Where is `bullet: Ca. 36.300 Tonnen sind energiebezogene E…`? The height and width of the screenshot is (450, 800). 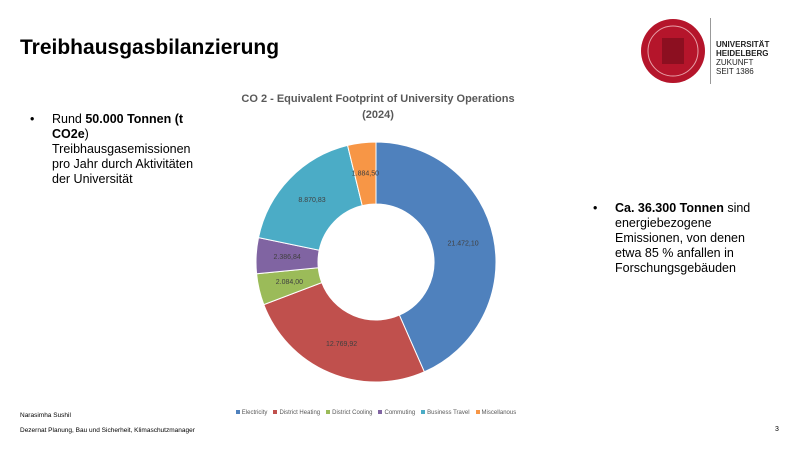 bullet: Ca. 36.300 Tonnen sind energiebezogene E… is located at coordinates (679, 238).